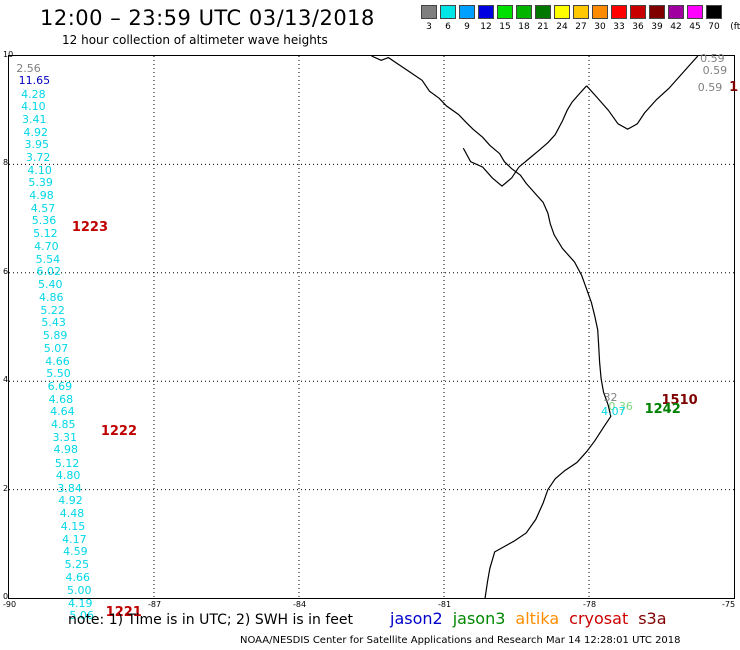 The height and width of the screenshot is (650, 740). I want to click on wave-height-obs: 4.07, so click(613, 411).